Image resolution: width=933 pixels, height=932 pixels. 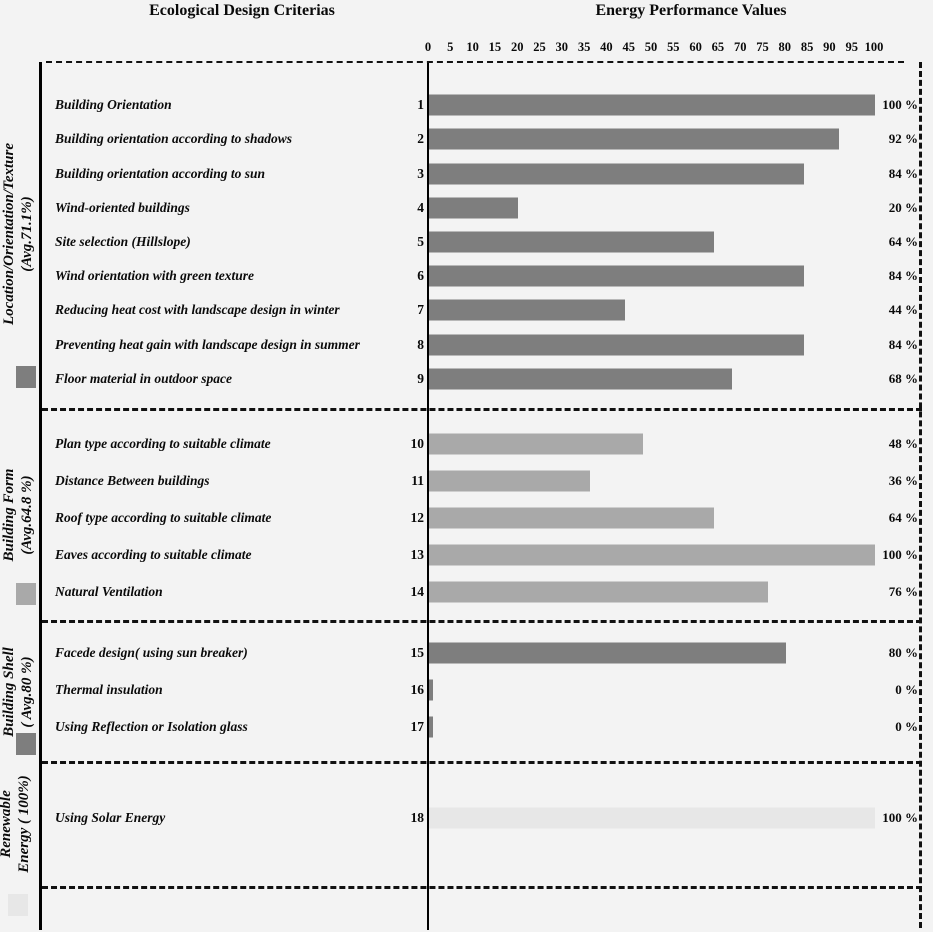 What do you see at coordinates (417, 689) in the screenshot?
I see `criteria-number: 16` at bounding box center [417, 689].